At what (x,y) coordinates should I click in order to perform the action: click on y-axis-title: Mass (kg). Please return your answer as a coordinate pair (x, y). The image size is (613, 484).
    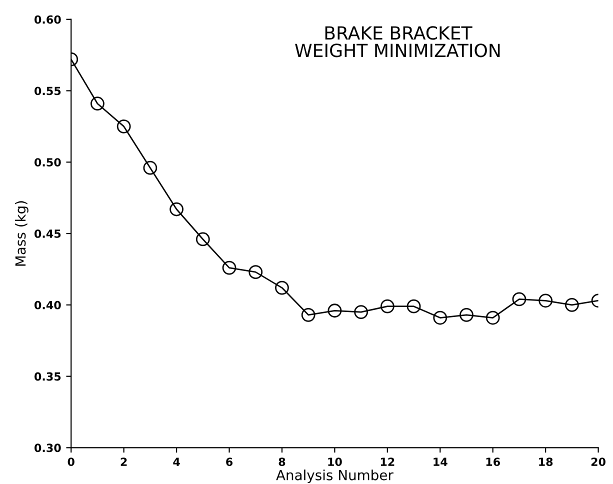
    Looking at the image, I should click on (21, 233).